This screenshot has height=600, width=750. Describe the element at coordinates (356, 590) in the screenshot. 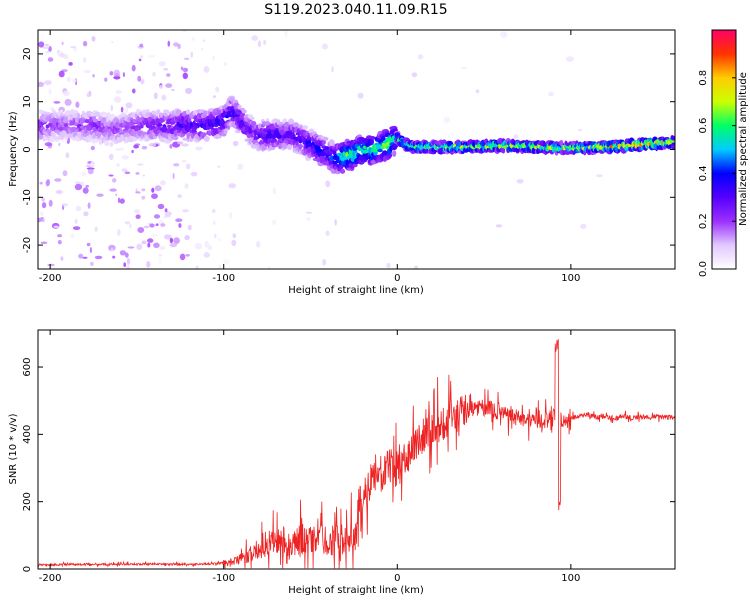

I see `snr-x-axis-label: Height of straight line (km)` at that location.